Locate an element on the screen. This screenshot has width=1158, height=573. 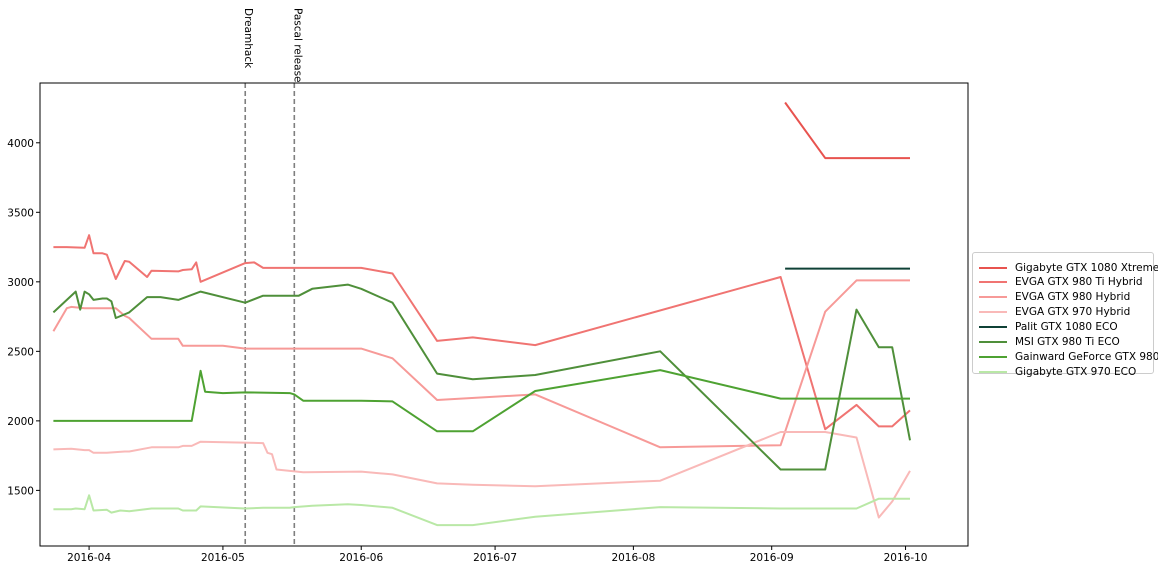
annotation-layer: Dreamhack Pascal release is located at coordinates (272, 277).